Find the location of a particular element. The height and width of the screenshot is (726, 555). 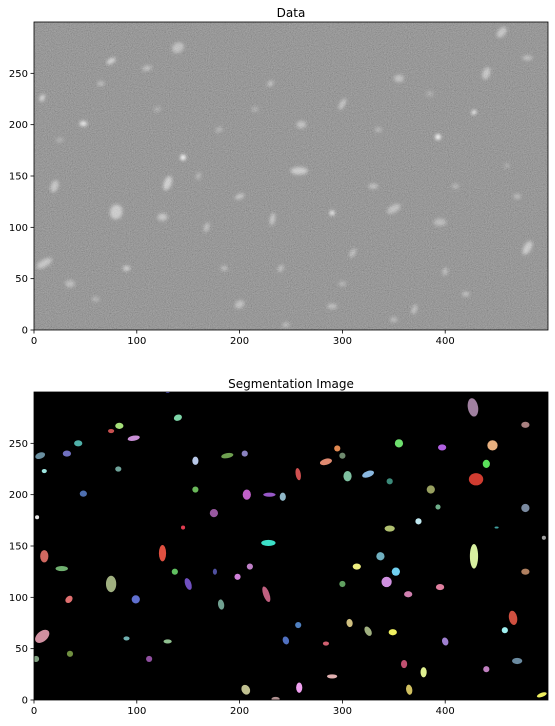

y-tick-label: 250 is located at coordinates (18, 74).